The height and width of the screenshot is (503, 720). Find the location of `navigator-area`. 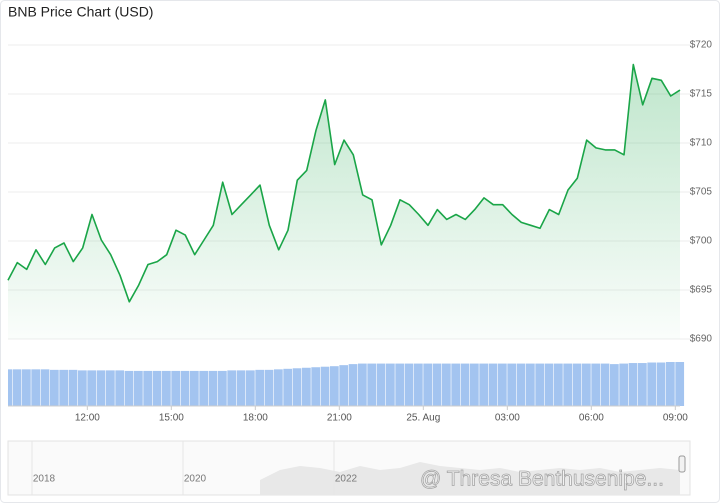

navigator-area is located at coordinates (470, 478).